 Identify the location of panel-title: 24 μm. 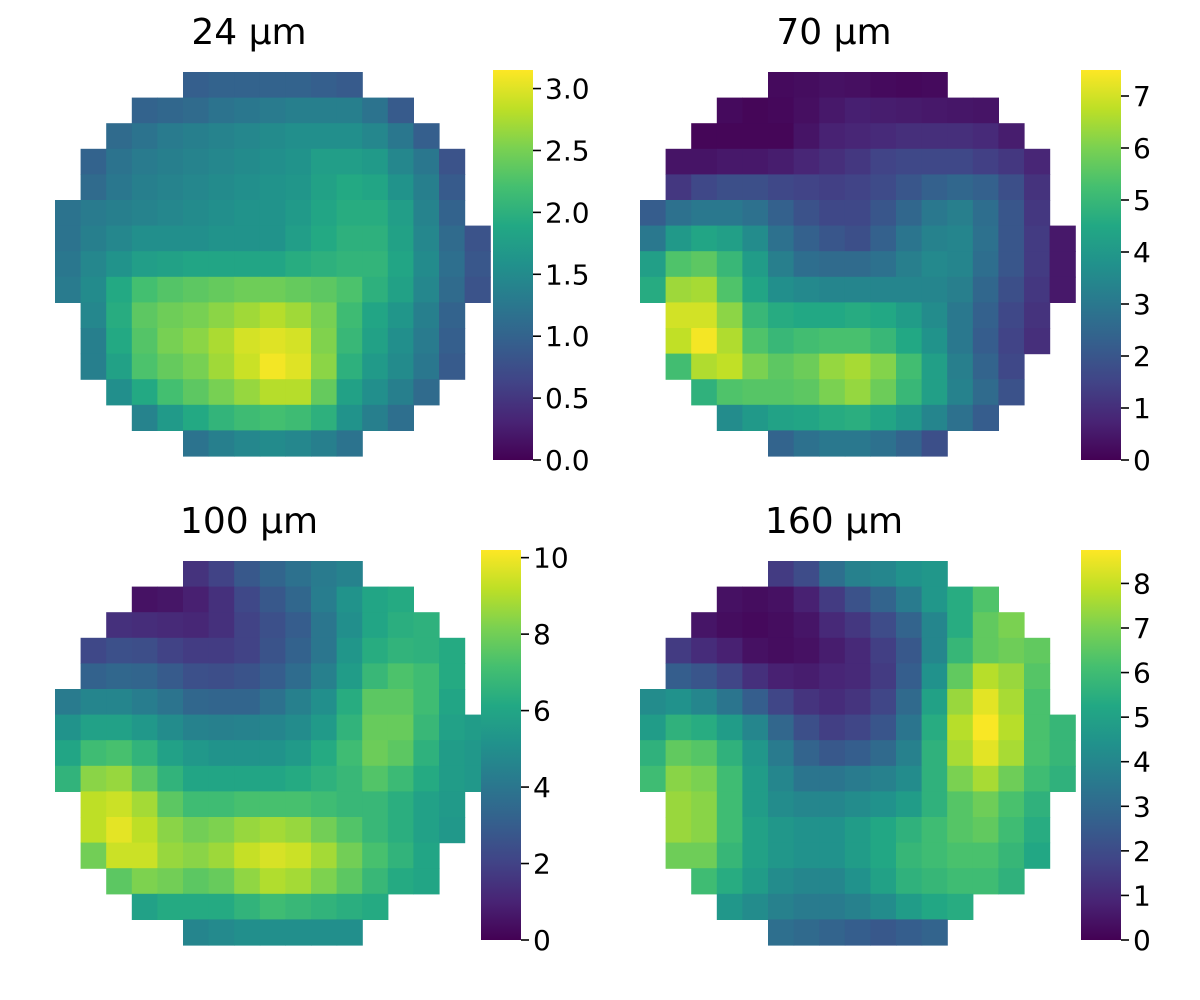
(248, 32).